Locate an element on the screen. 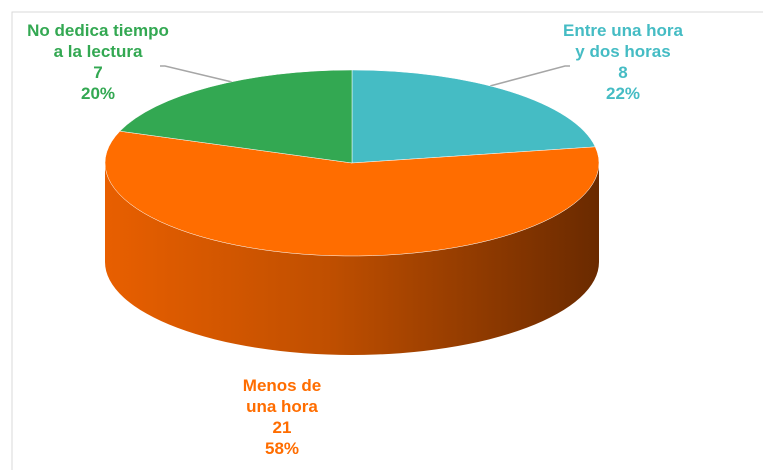 This screenshot has height=470, width=763. percentage-label: 58% is located at coordinates (282, 448).